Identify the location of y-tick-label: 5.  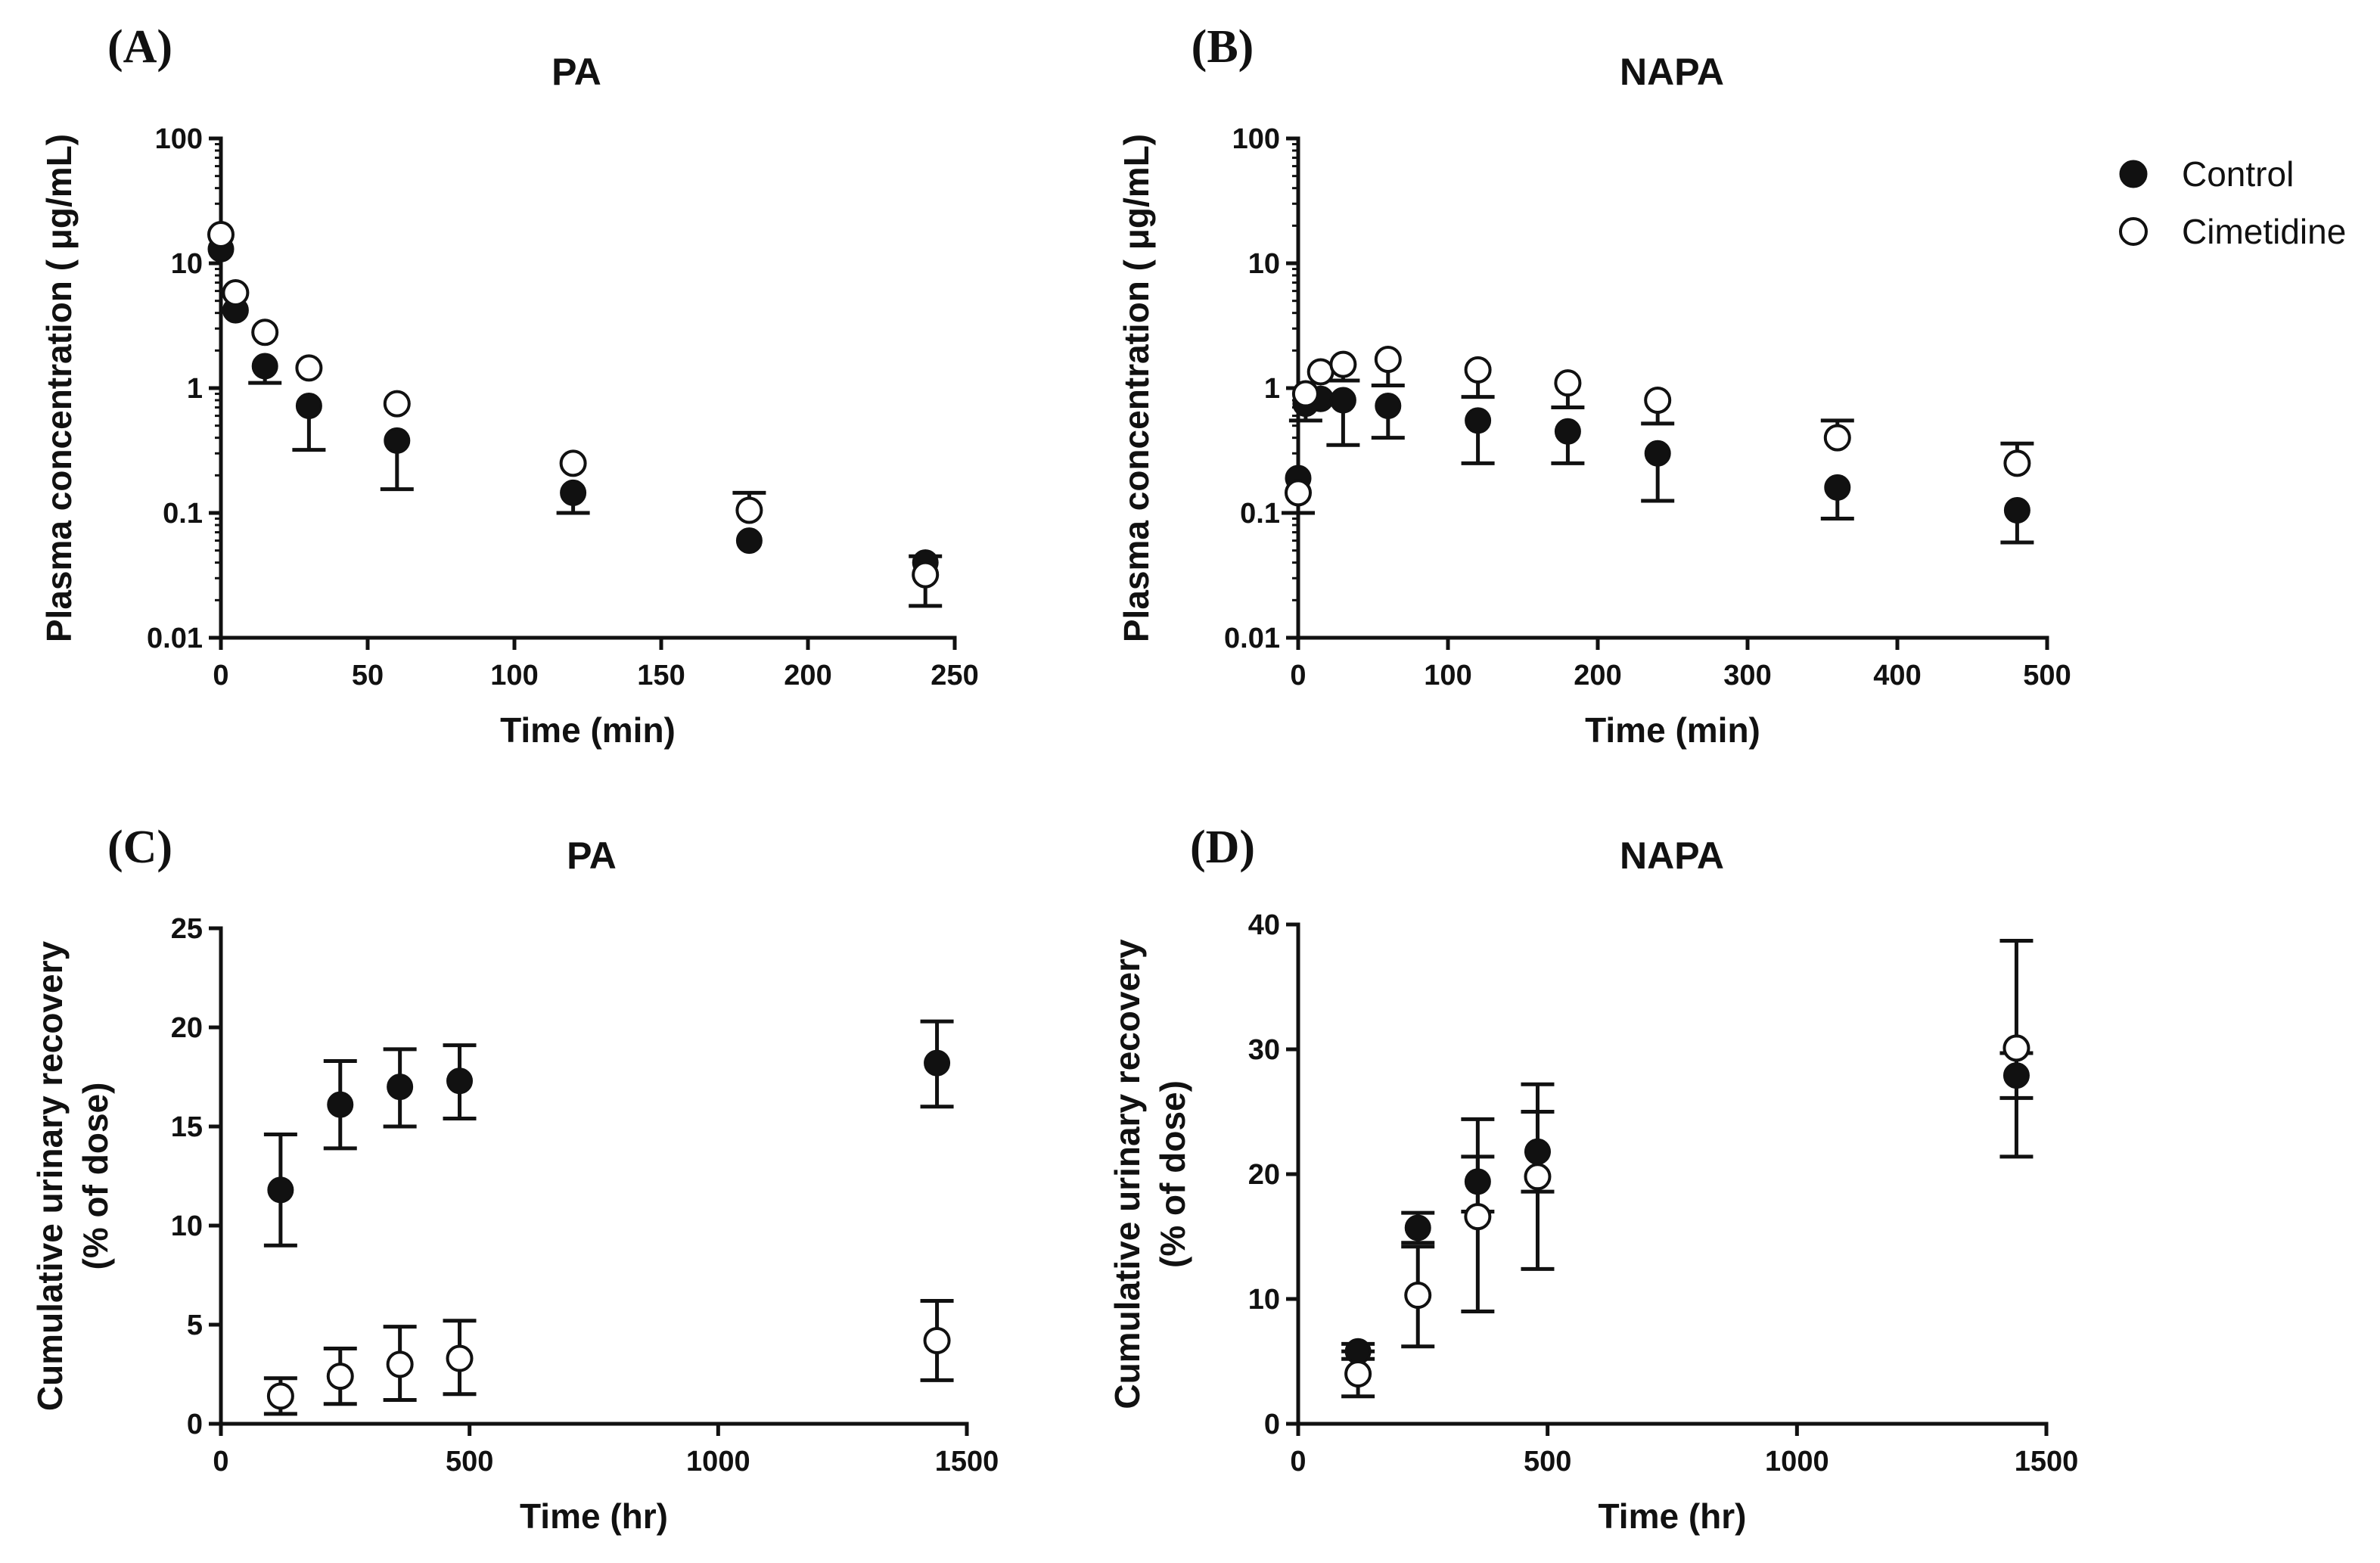
(195, 1325).